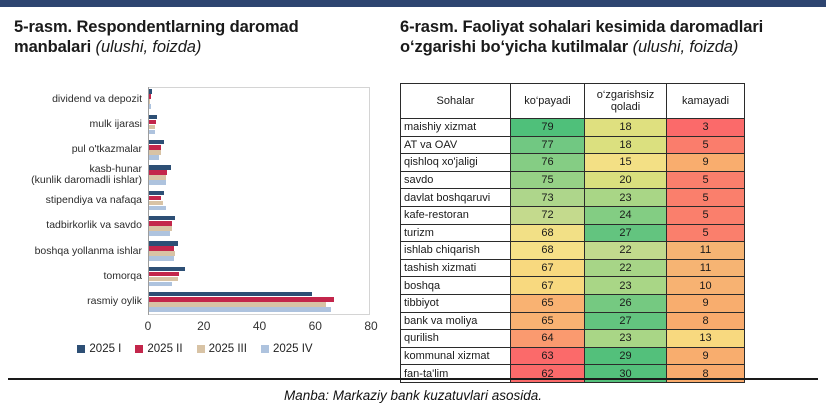 This screenshot has width=826, height=420. What do you see at coordinates (547, 127) in the screenshot?
I see `table-cell-value: 79` at bounding box center [547, 127].